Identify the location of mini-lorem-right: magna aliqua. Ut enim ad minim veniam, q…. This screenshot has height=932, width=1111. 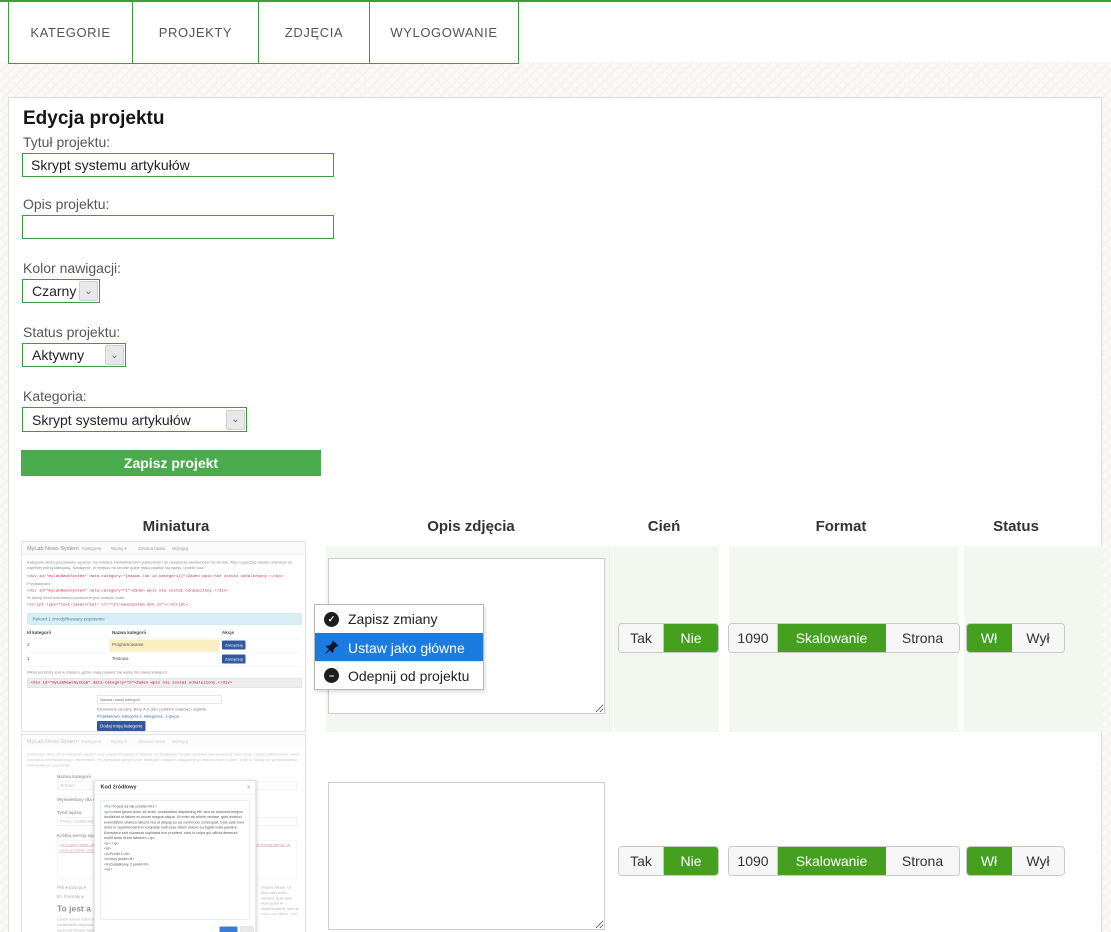
(280, 900).